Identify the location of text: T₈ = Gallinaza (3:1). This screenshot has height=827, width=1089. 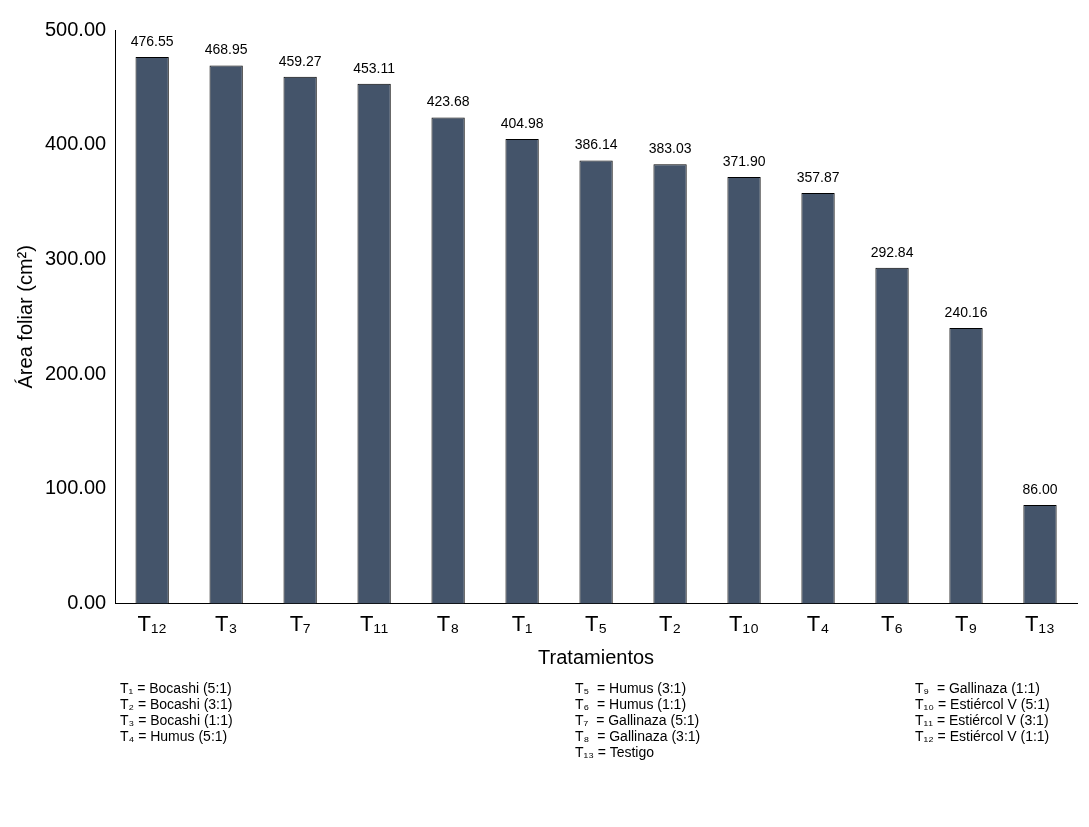
(638, 736).